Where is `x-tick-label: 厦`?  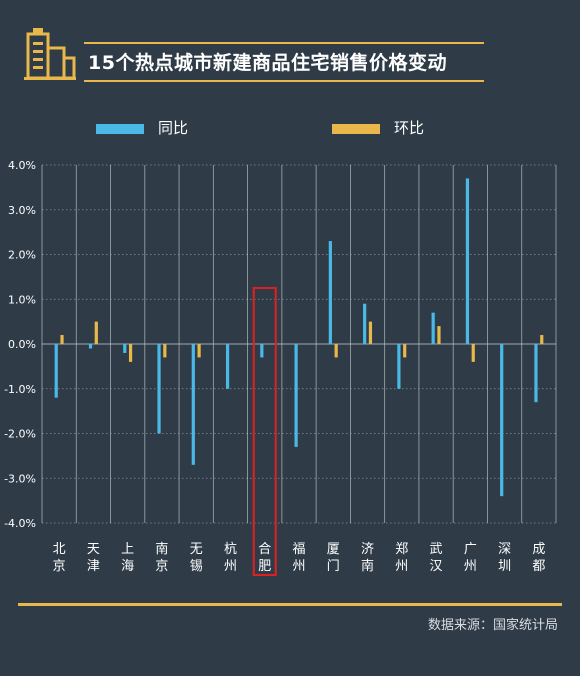
x-tick-label: 厦 is located at coordinates (333, 549).